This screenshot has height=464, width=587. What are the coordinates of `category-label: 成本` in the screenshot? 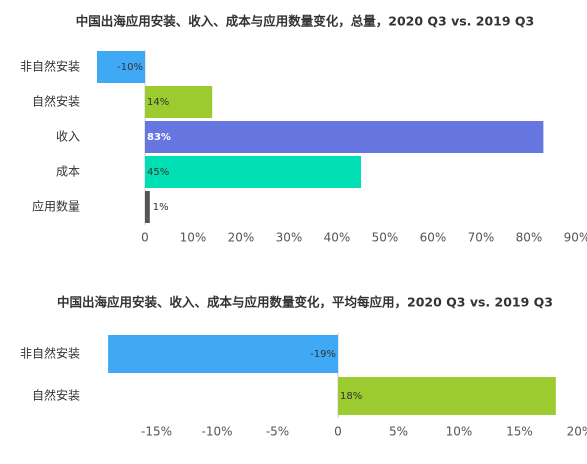 It's located at (68, 172).